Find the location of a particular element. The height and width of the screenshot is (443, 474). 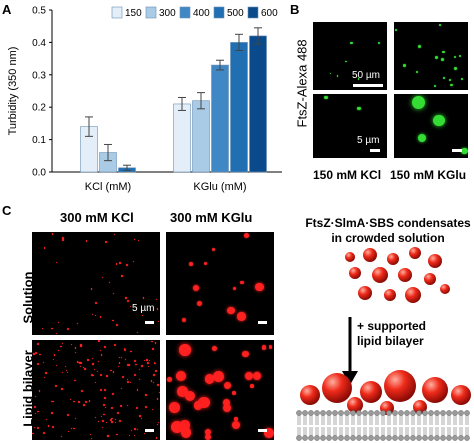

y-tick-label: 0.2 is located at coordinates (39, 108).